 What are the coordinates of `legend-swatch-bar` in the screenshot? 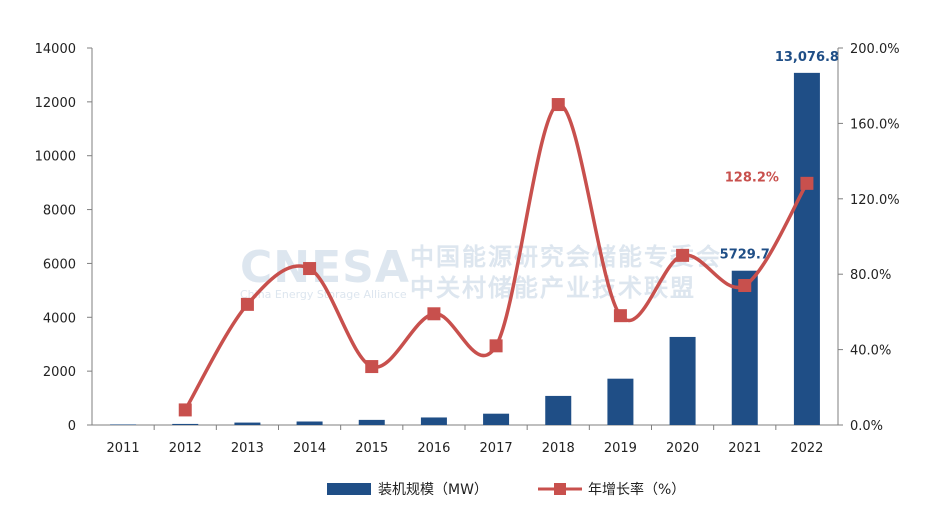 It's located at (349, 489).